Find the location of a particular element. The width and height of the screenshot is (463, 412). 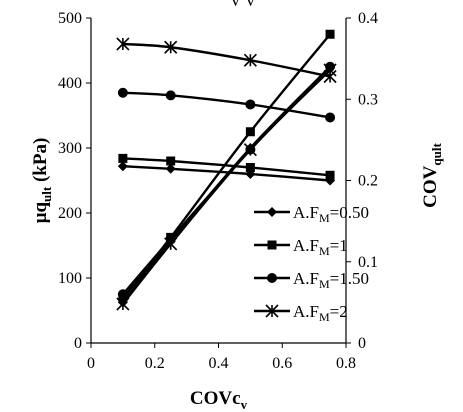

x-tick-label: 0 is located at coordinates (91, 363).